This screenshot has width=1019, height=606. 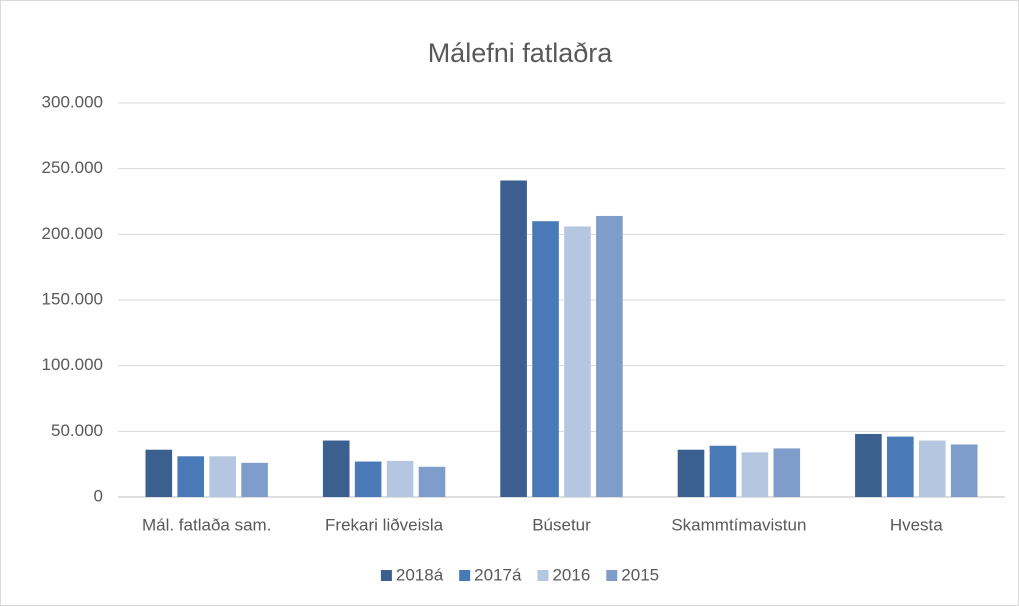 I want to click on x-tick-label: Hvesta, so click(x=916, y=524).